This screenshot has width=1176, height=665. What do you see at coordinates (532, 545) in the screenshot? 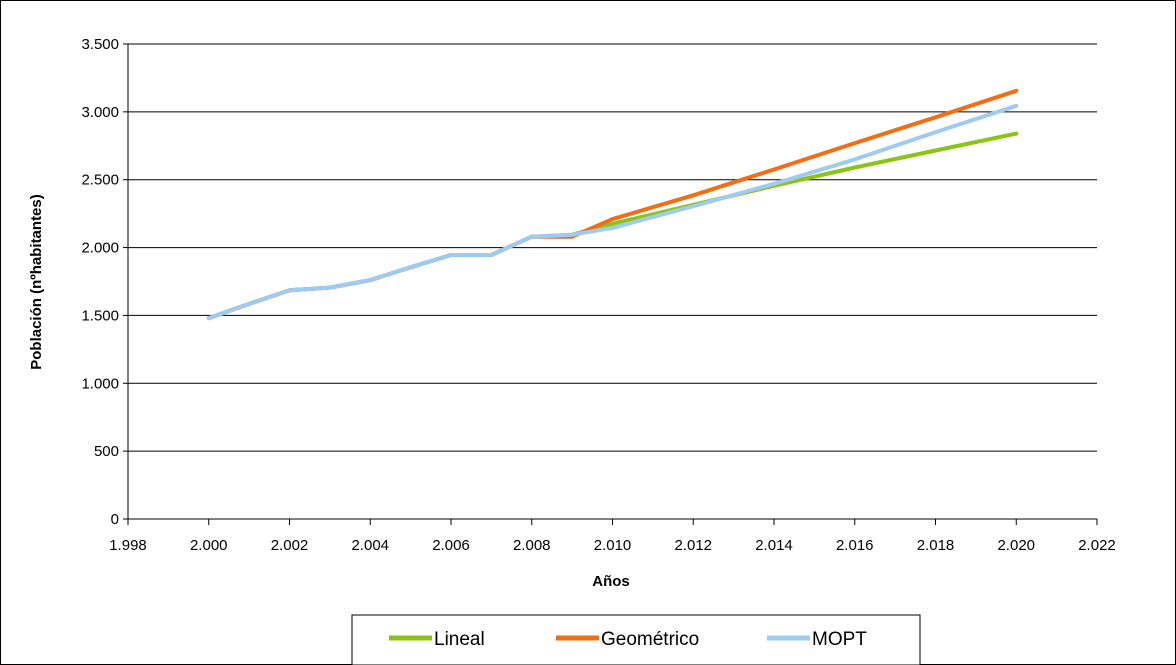
I see `x-tick-label: 2.008` at bounding box center [532, 545].